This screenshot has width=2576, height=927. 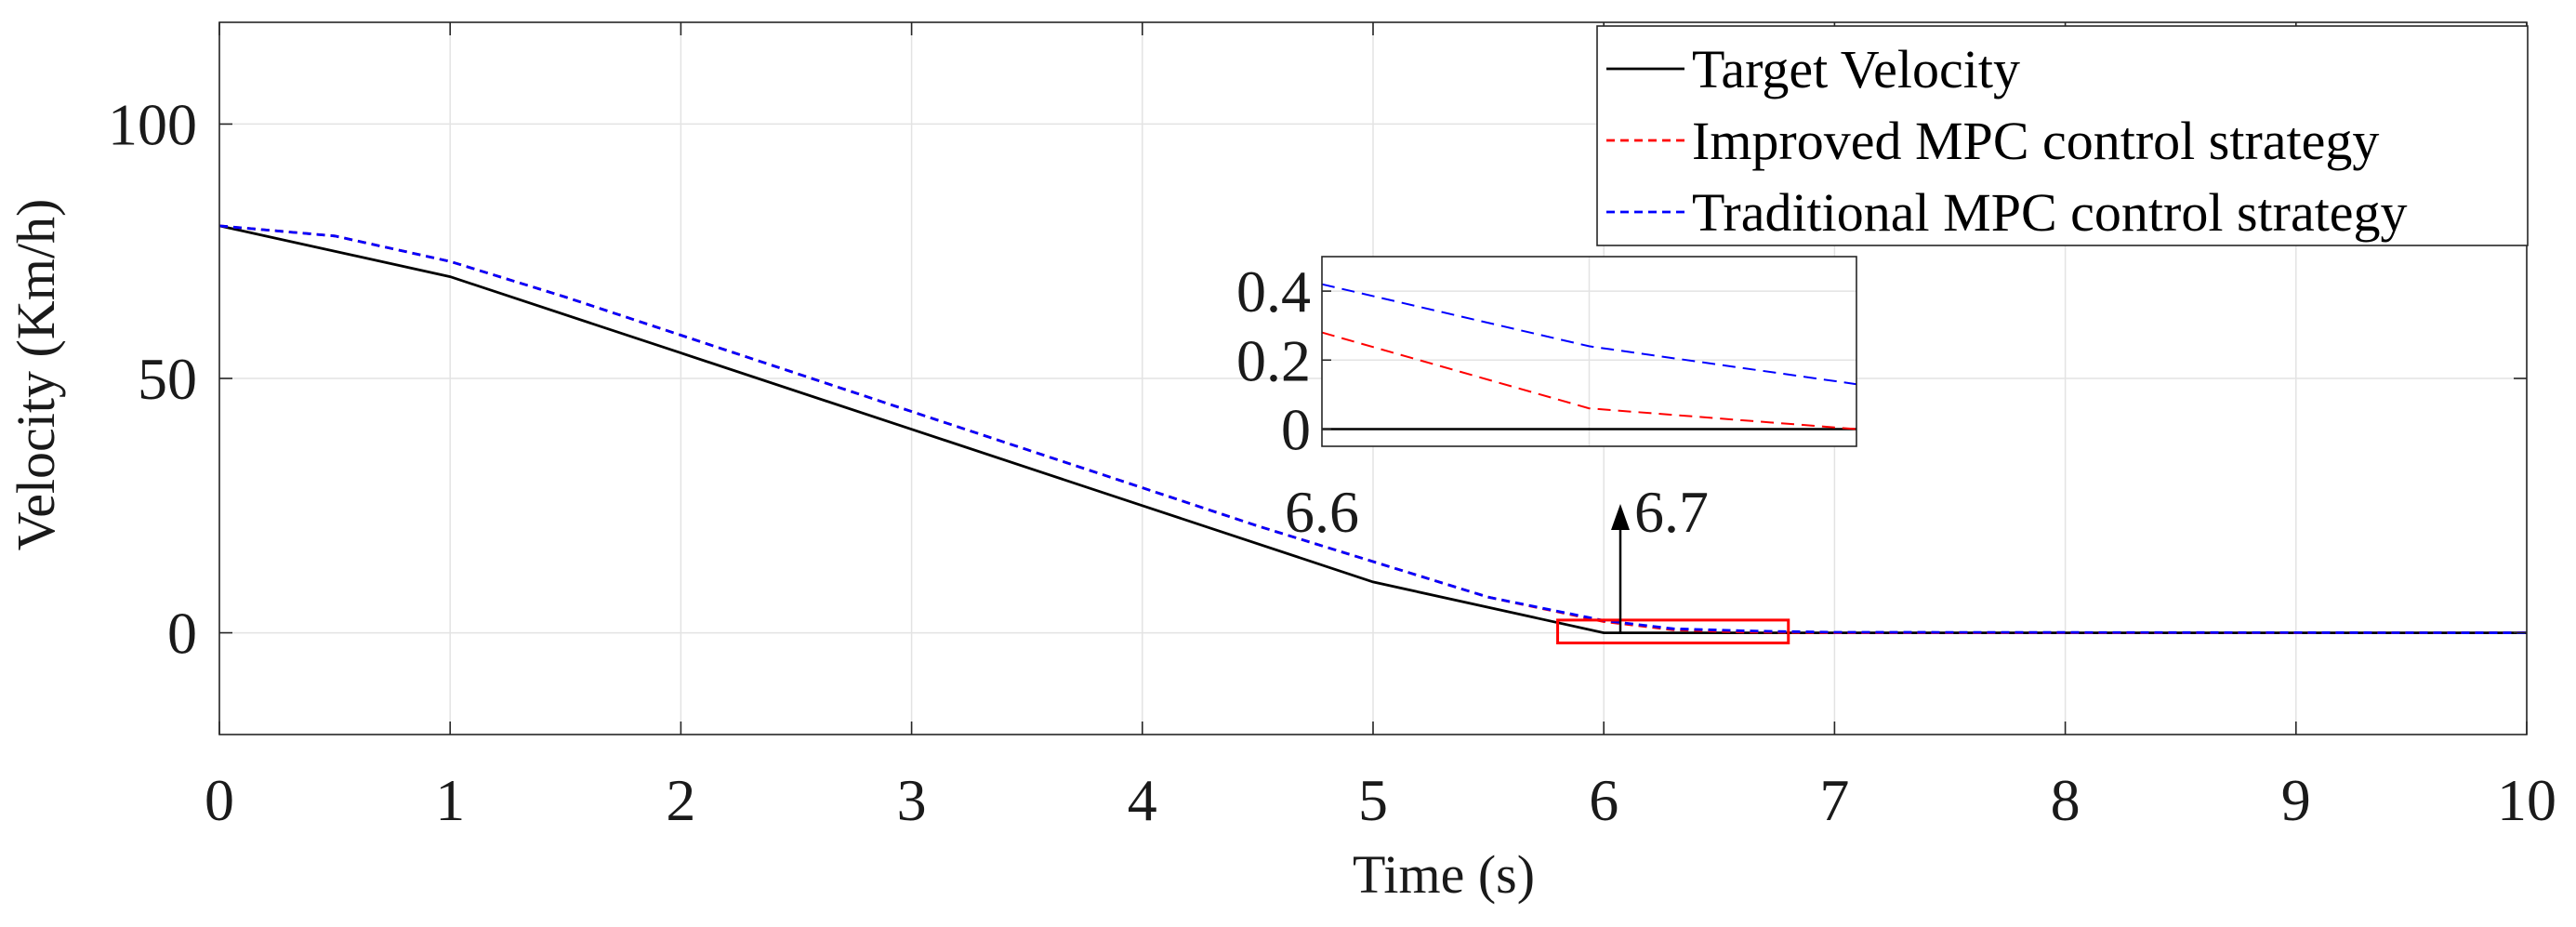 What do you see at coordinates (1296, 429) in the screenshot?
I see `inset-y-tick-label: 0` at bounding box center [1296, 429].